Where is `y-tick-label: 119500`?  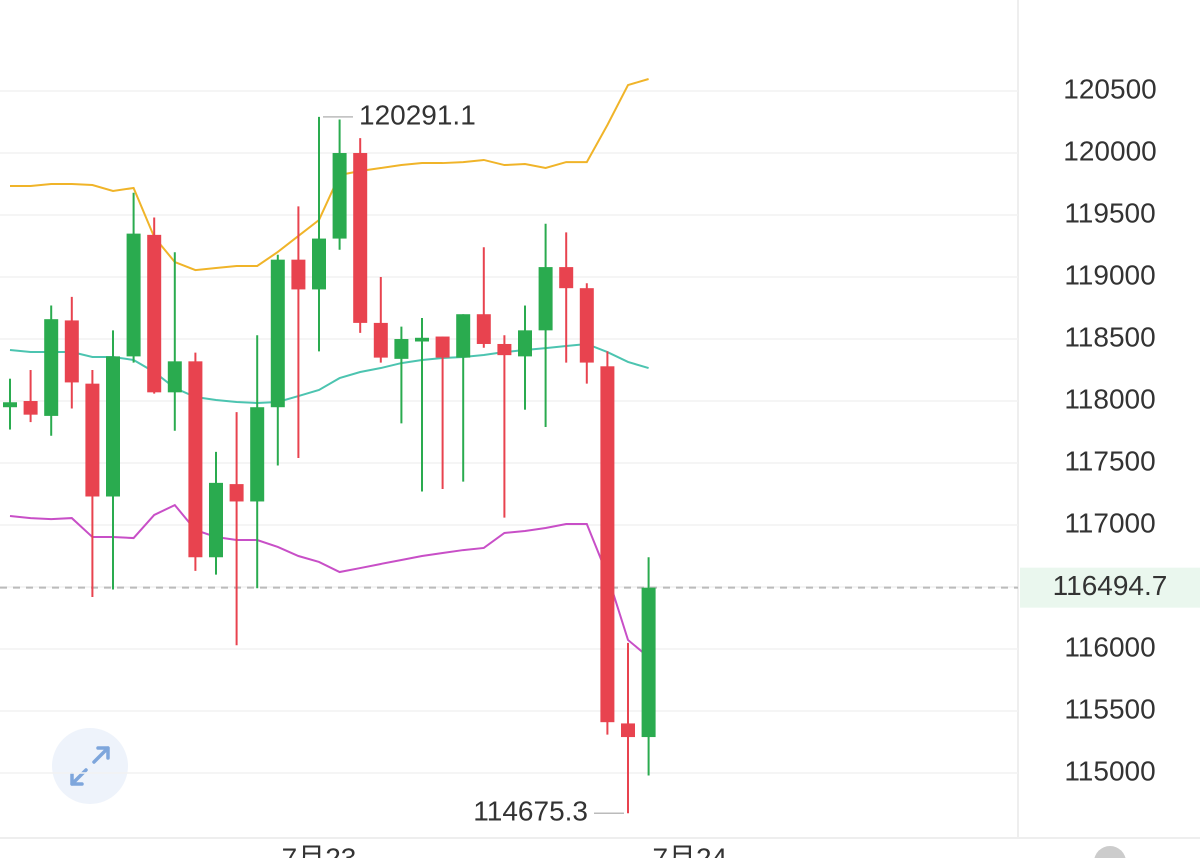 y-tick-label: 119500 is located at coordinates (1109, 212).